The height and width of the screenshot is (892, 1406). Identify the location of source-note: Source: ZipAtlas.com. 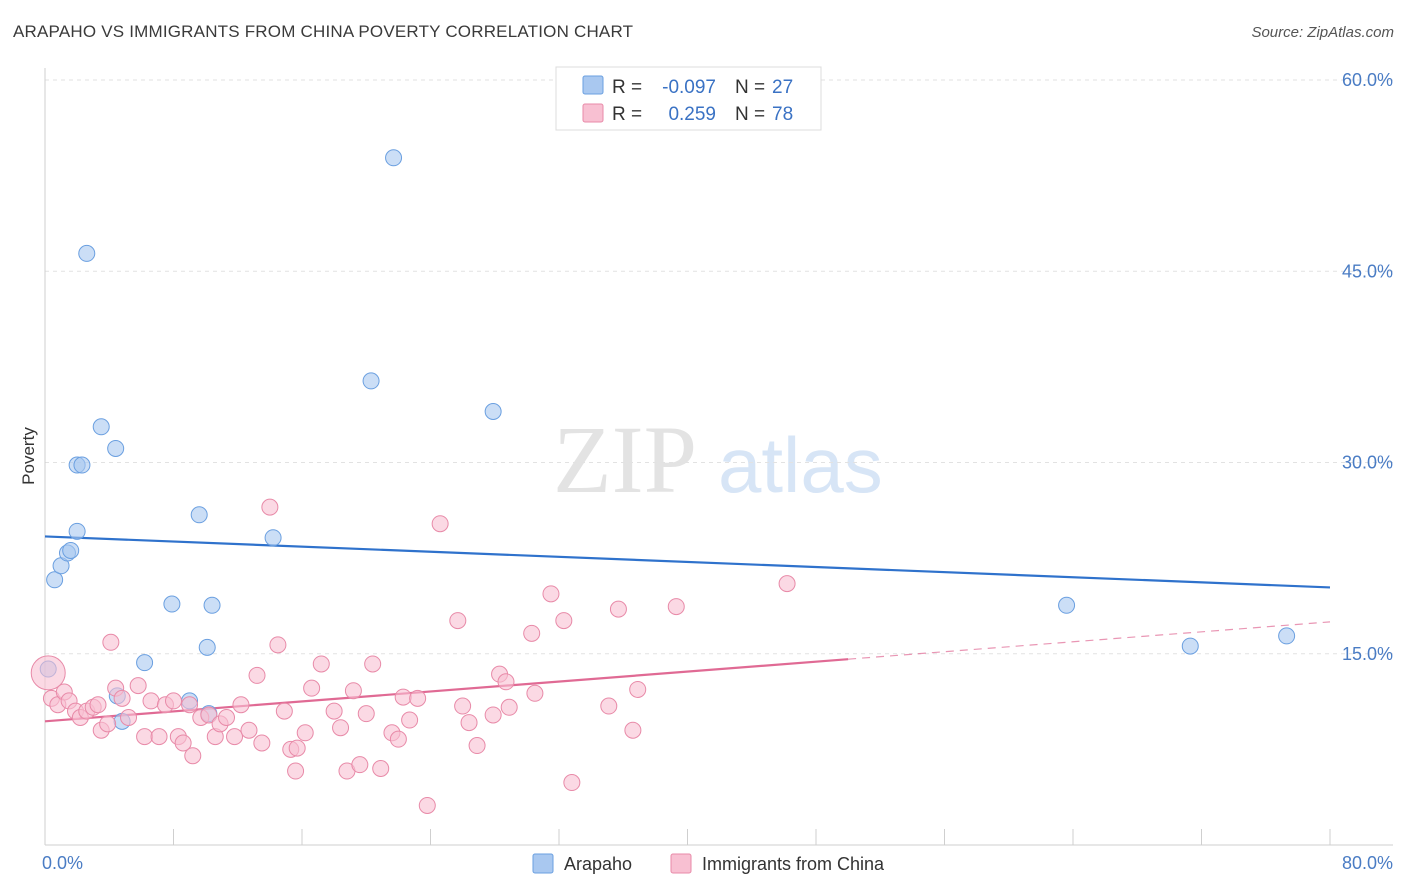
(1322, 32).